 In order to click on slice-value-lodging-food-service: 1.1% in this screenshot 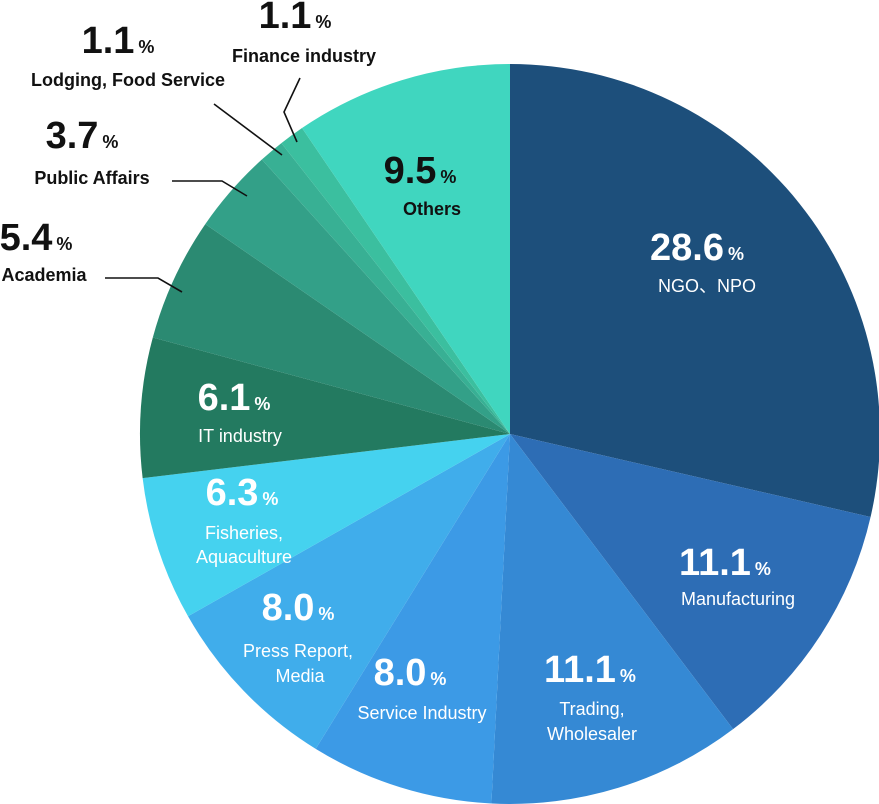, I will do `click(118, 41)`.